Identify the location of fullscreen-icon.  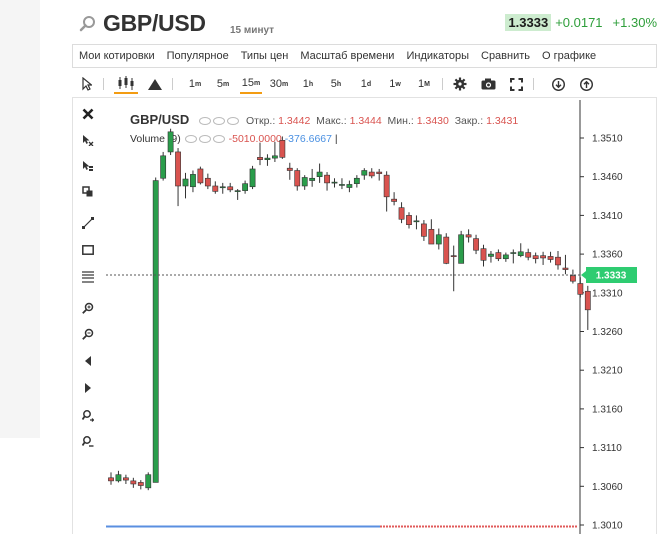
(516, 84).